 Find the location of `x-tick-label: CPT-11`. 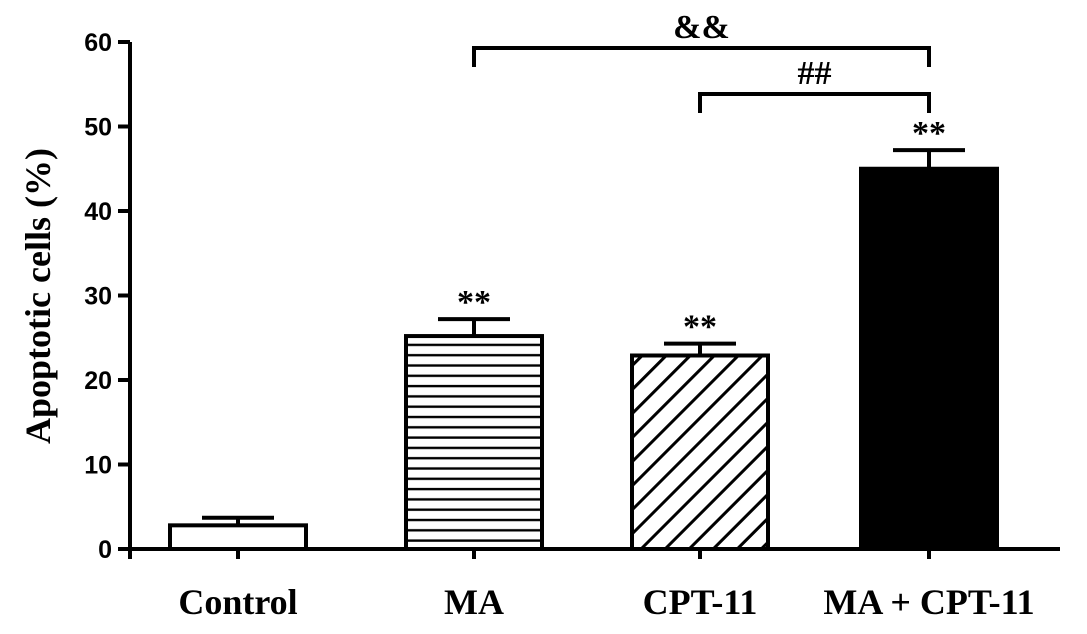

x-tick-label: CPT-11 is located at coordinates (700, 602).